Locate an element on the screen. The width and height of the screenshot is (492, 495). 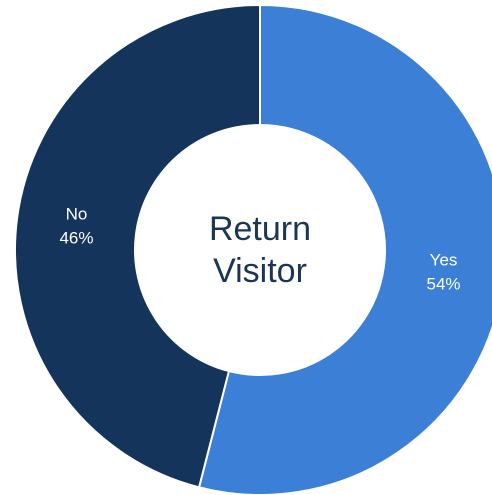
slice-label: No is located at coordinates (77, 213).